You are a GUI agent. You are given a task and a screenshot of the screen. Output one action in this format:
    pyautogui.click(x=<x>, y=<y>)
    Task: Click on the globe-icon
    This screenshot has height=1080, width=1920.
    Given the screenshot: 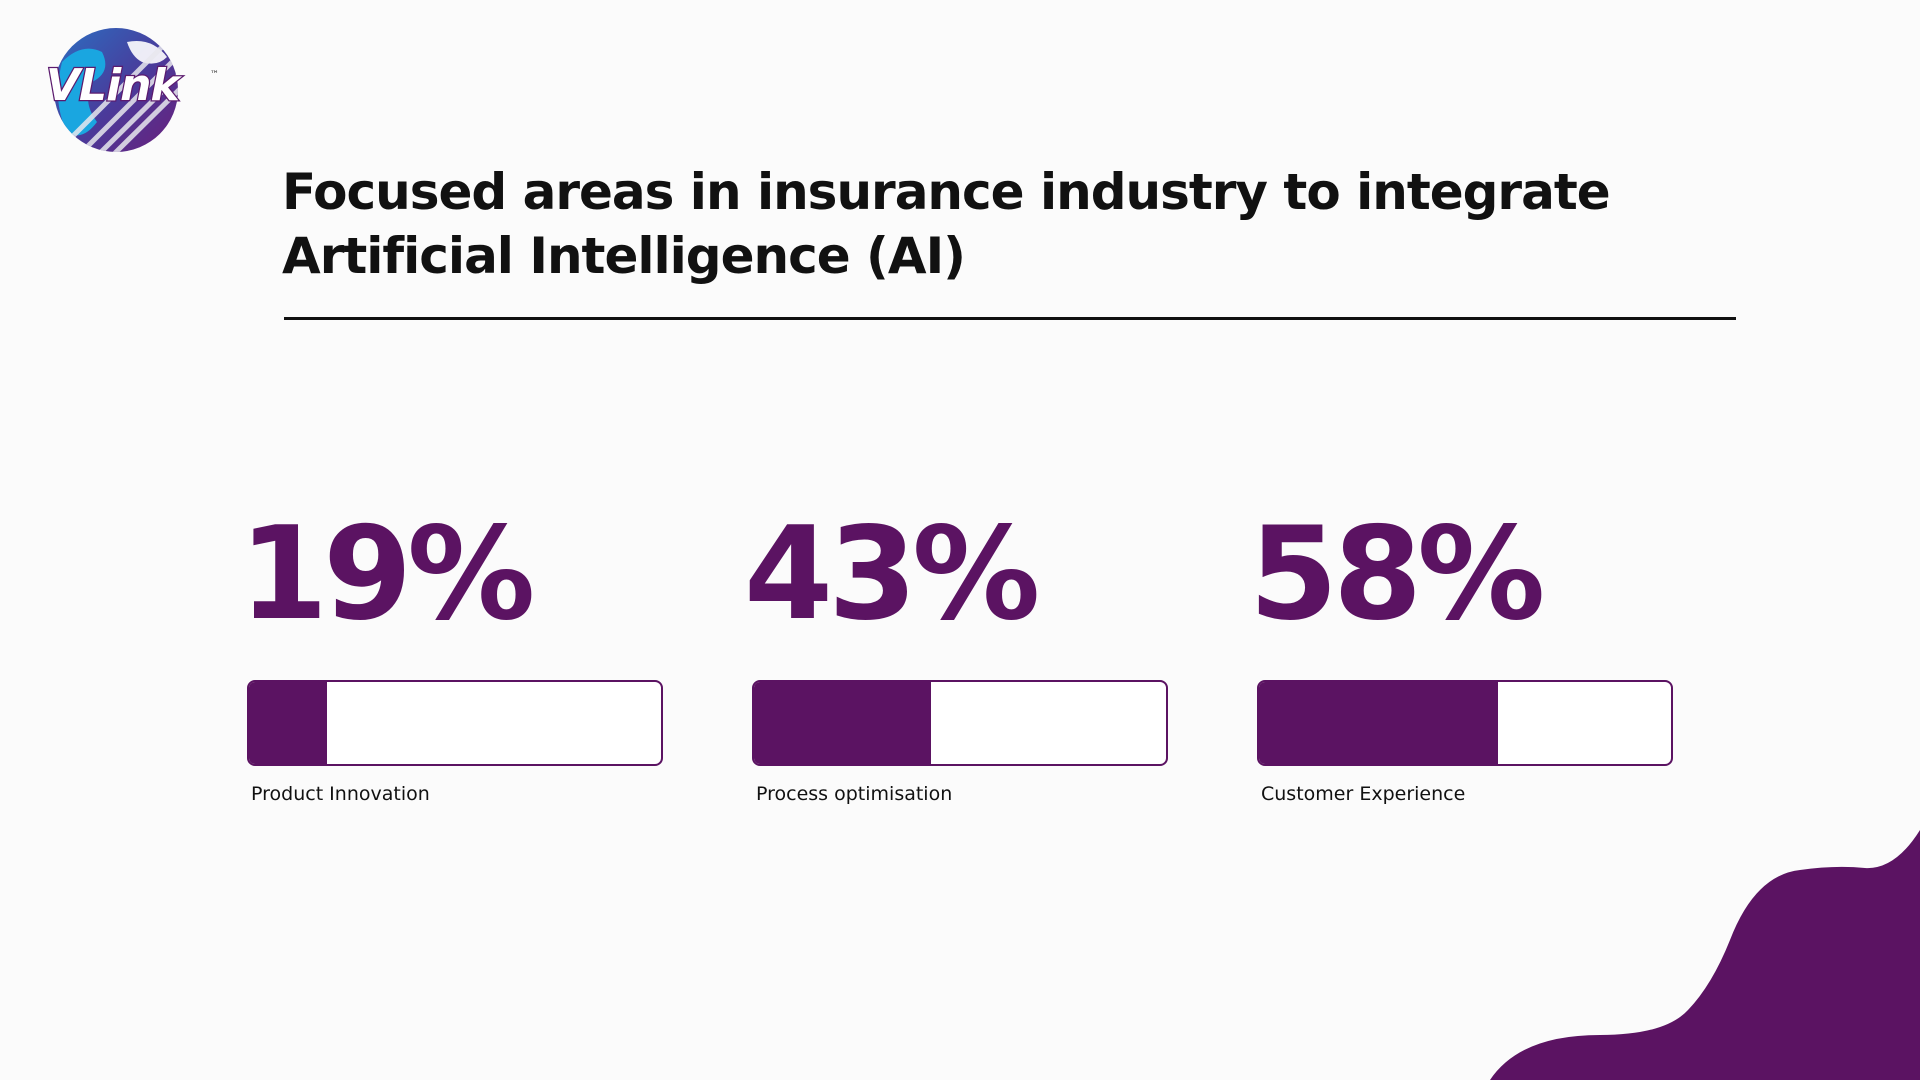 What is the action you would take?
    pyautogui.click(x=116, y=90)
    